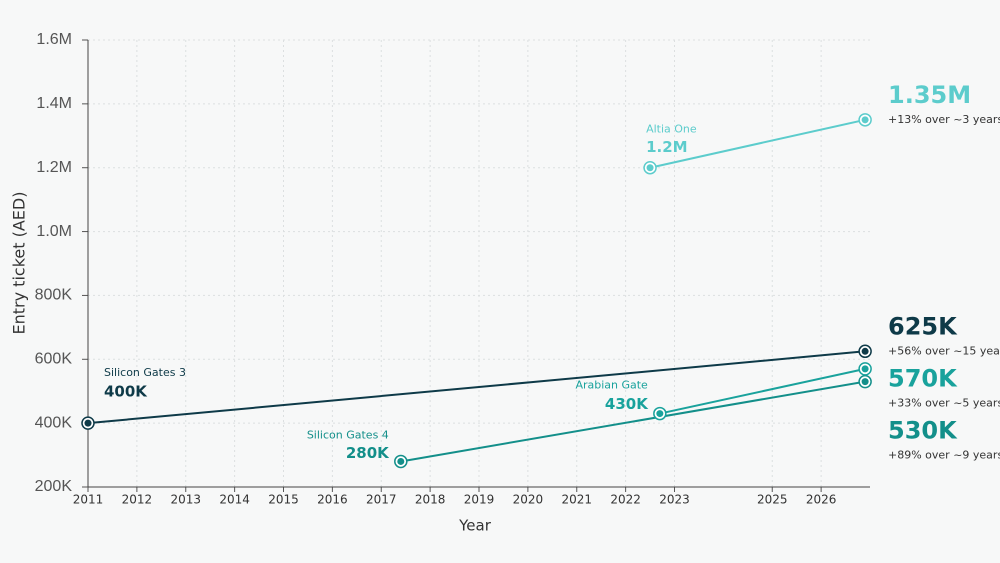 This screenshot has height=563, width=1000. I want to click on y-tick-label: 400K, so click(54, 422).